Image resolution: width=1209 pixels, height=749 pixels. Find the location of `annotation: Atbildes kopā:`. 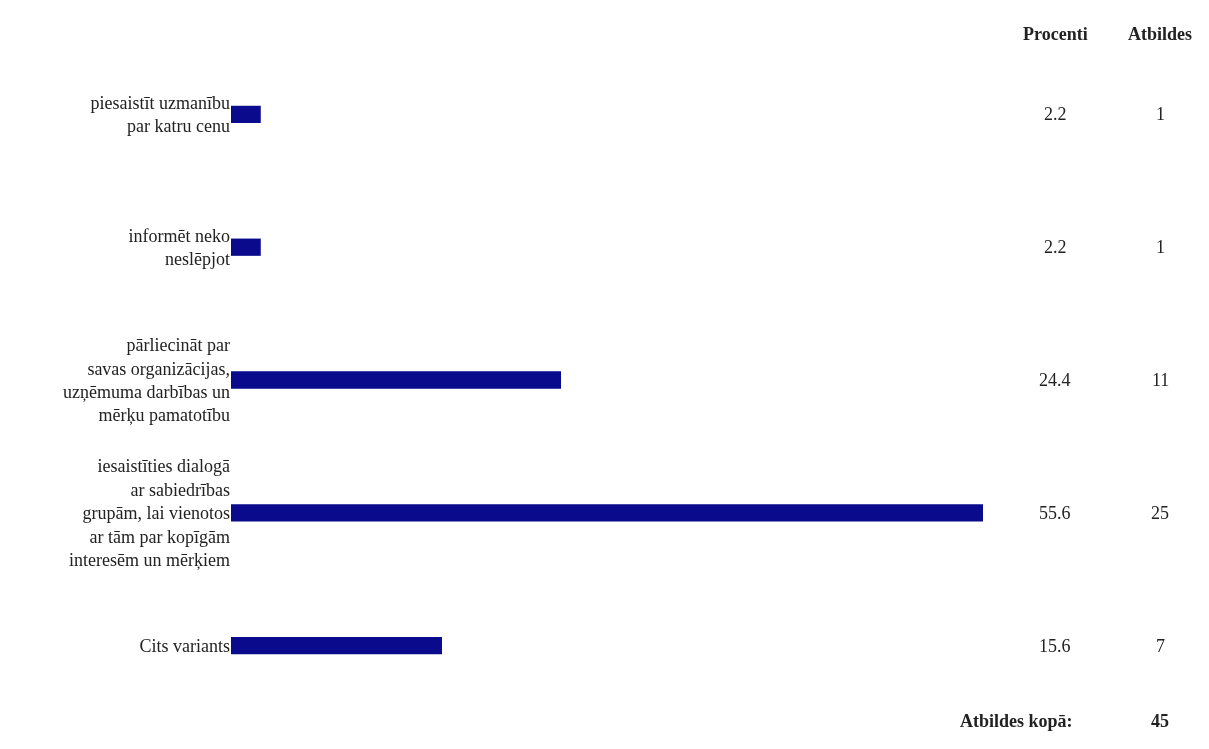

annotation: Atbildes kopā: is located at coordinates (1016, 721).